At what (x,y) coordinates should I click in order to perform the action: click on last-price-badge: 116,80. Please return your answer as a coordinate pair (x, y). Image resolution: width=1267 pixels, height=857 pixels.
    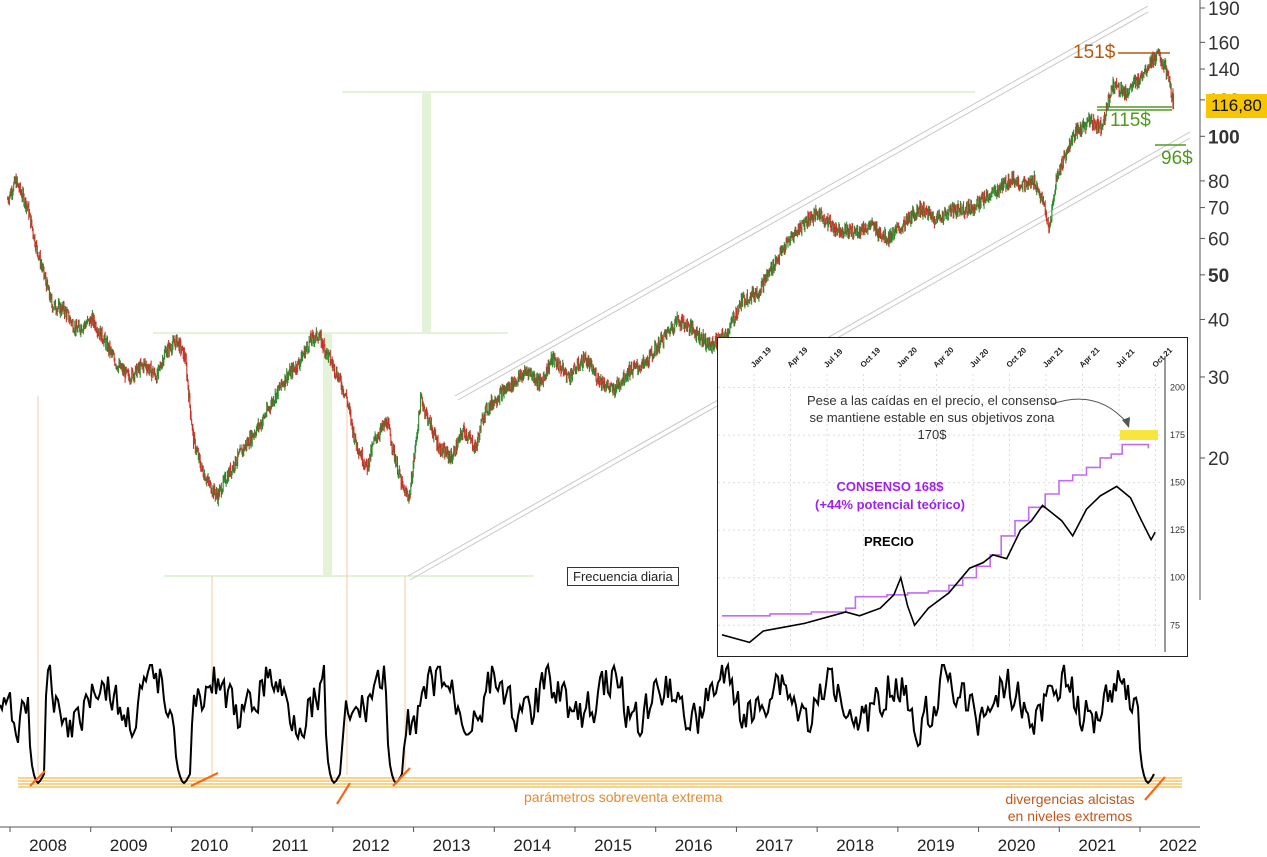
    Looking at the image, I should click on (1236, 106).